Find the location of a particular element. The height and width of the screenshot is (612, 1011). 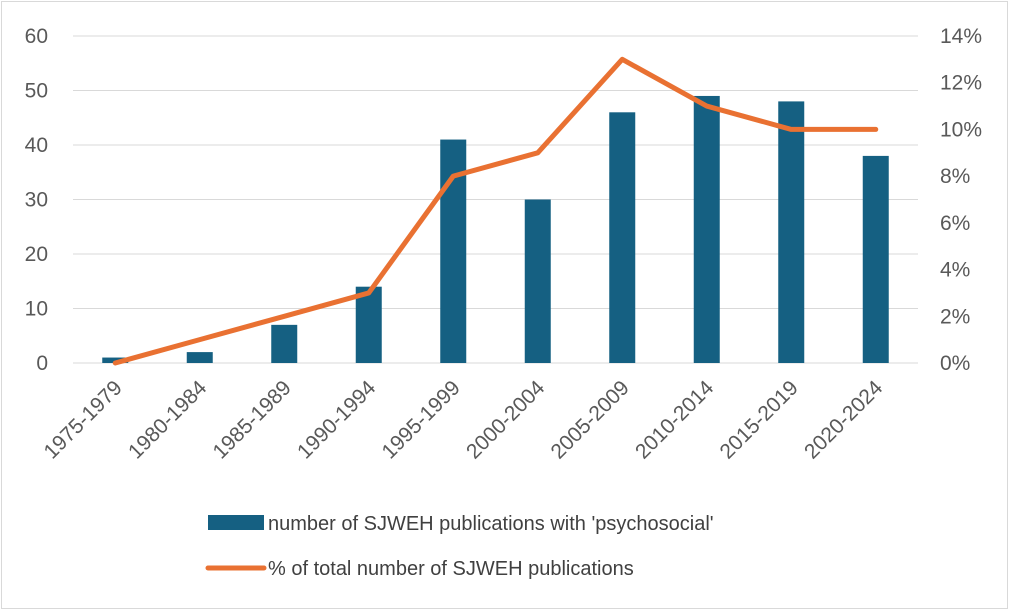

x-tick-label: 2010-2014 is located at coordinates (675, 420).